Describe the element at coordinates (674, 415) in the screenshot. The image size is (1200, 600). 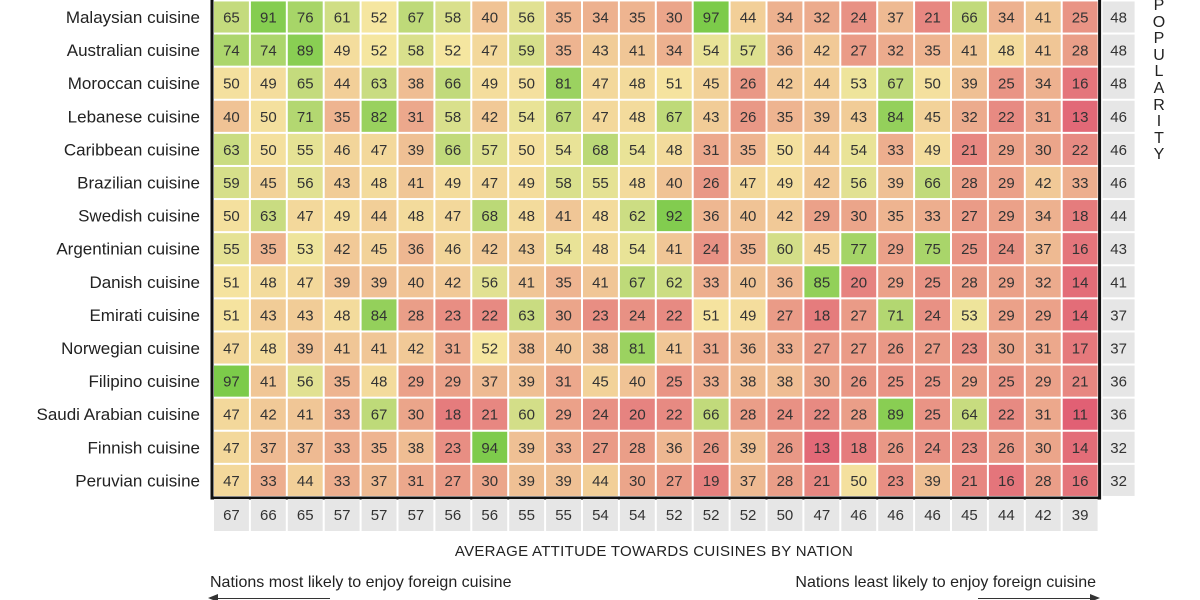
I see `cell-value: 22` at that location.